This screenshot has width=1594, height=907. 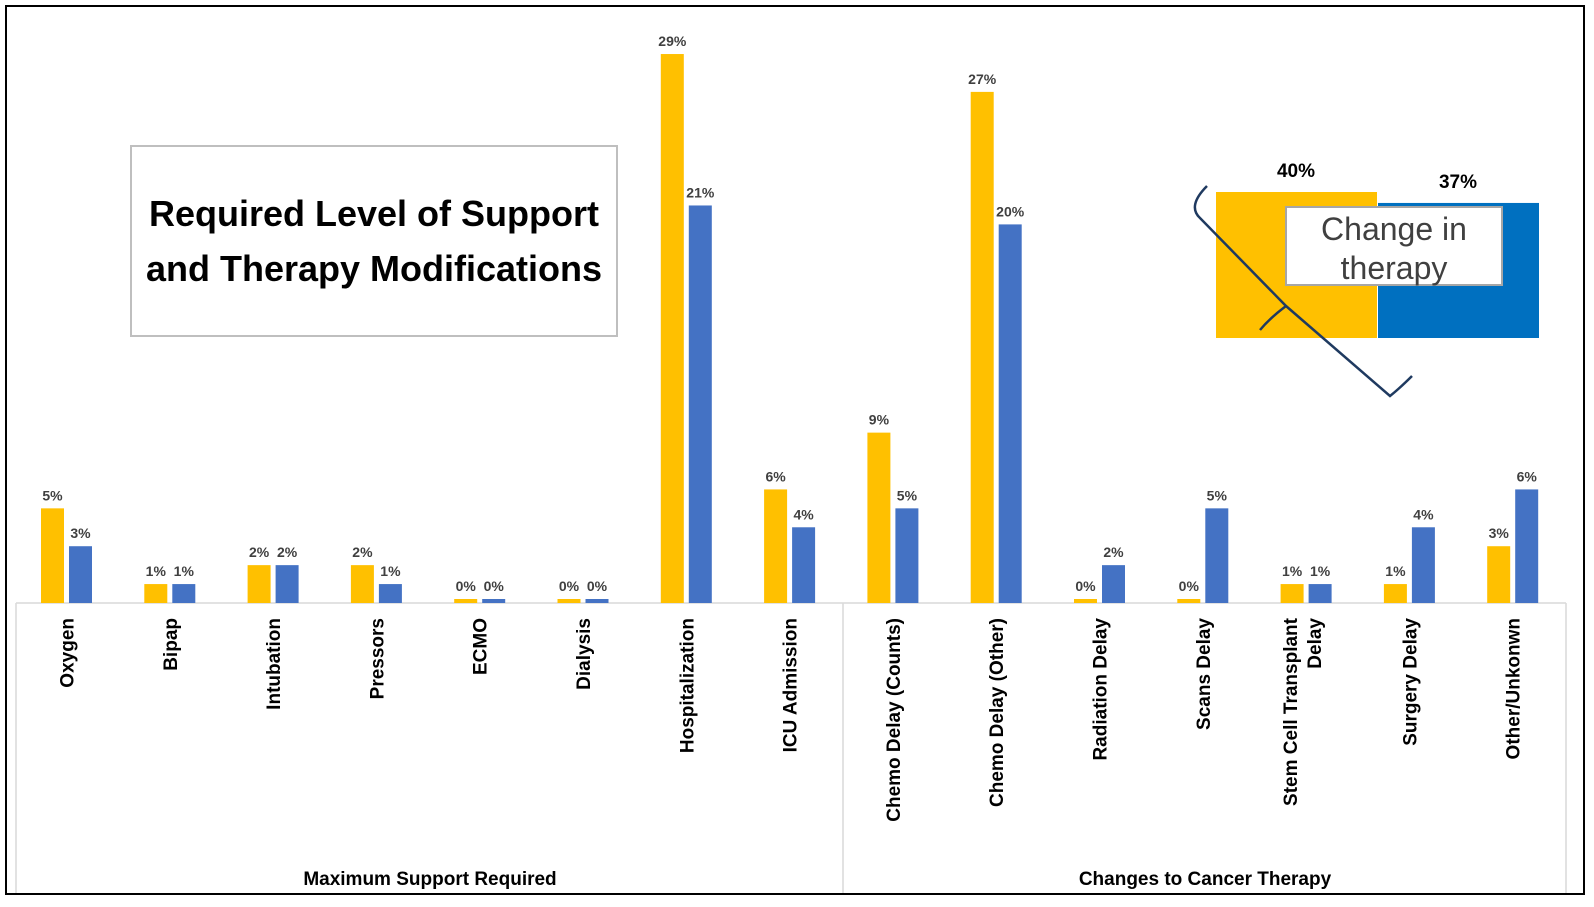 What do you see at coordinates (1315, 643) in the screenshot?
I see `category-label-12-line1: Delay` at bounding box center [1315, 643].